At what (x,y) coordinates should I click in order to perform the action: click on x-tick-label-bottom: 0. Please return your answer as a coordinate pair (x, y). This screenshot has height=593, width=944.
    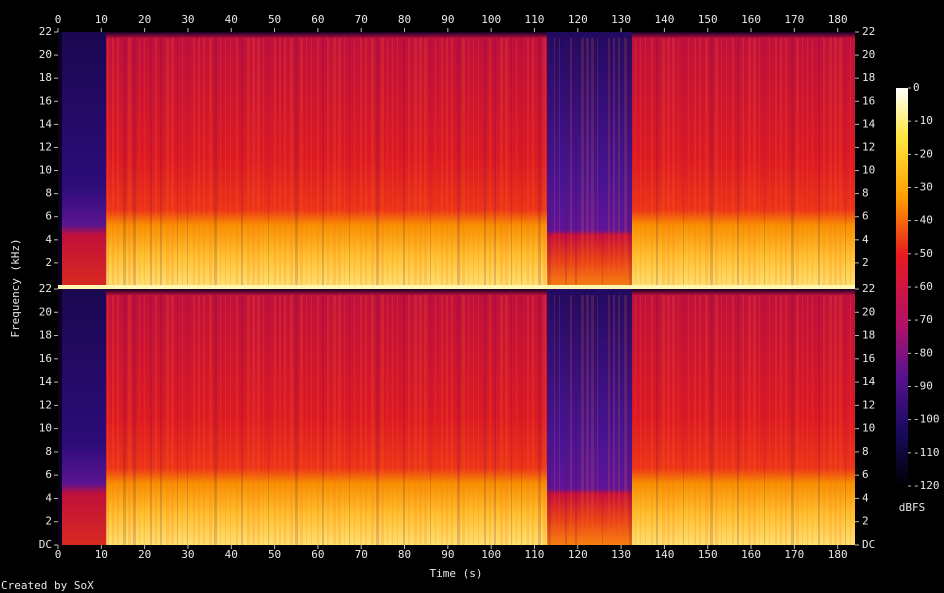
    Looking at the image, I should click on (58, 554).